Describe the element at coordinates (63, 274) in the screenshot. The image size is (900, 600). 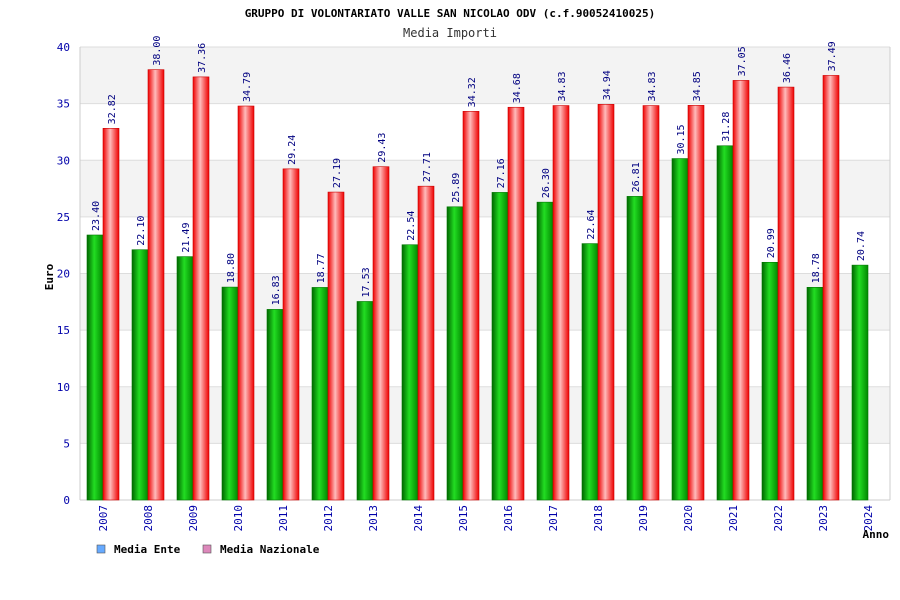
I see `y-axis-ticks: 0 5 10 15 20 25 30 35 40` at that location.